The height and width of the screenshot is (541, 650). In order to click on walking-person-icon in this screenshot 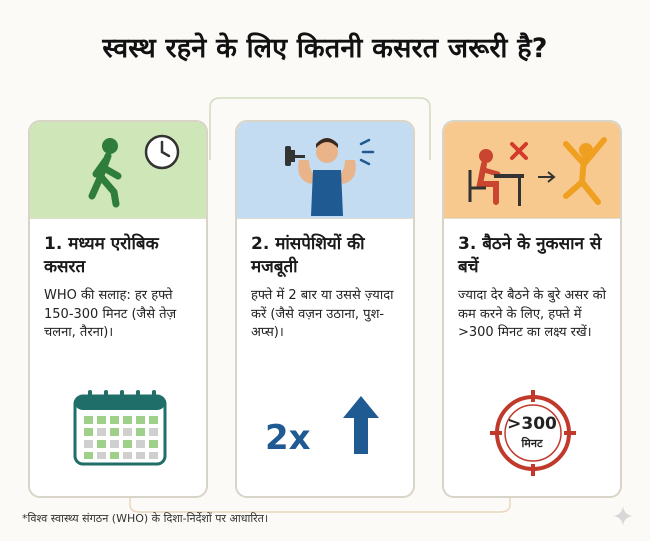, I will do `click(105, 173)`.